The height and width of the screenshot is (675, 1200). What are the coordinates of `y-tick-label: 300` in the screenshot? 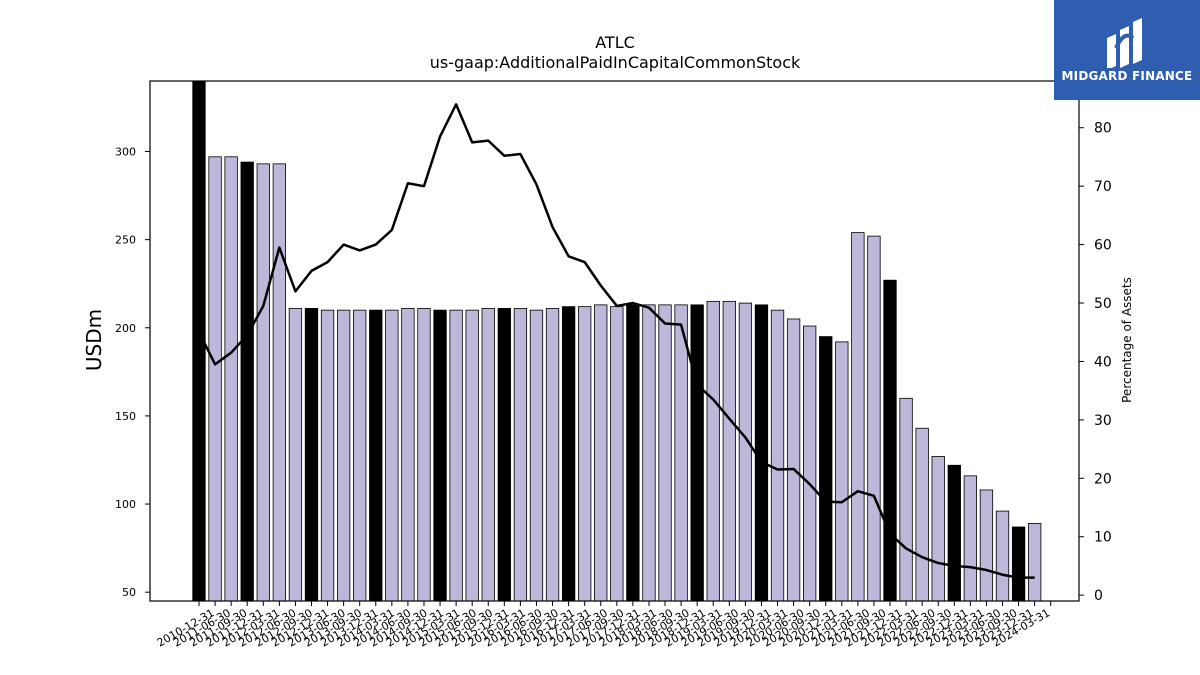 It's located at (125, 152).